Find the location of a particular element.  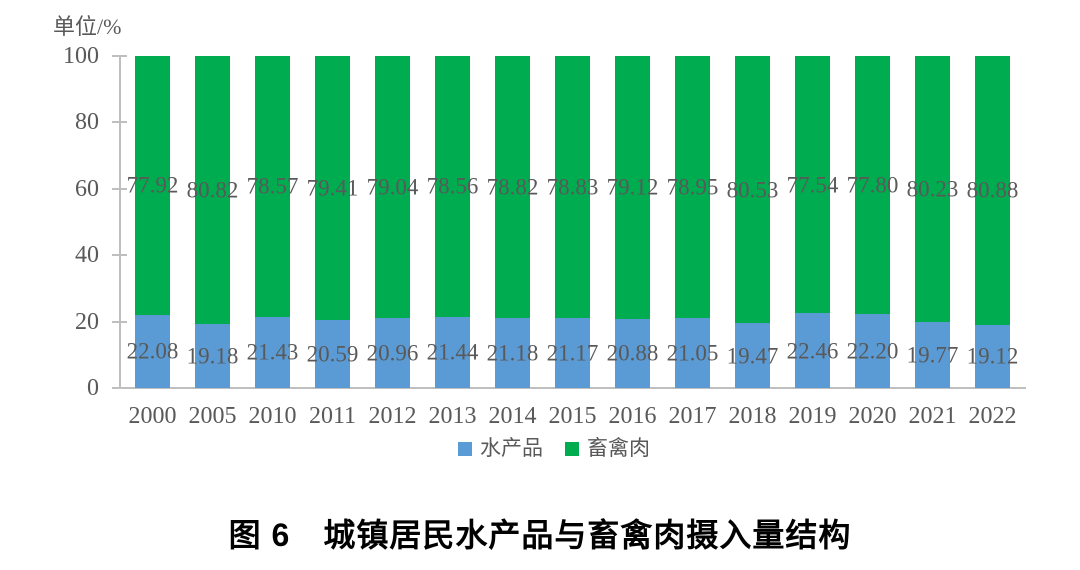

figure-caption: 图 6 城镇居民水产品与畜禽肉摄入量结构 is located at coordinates (540, 535).